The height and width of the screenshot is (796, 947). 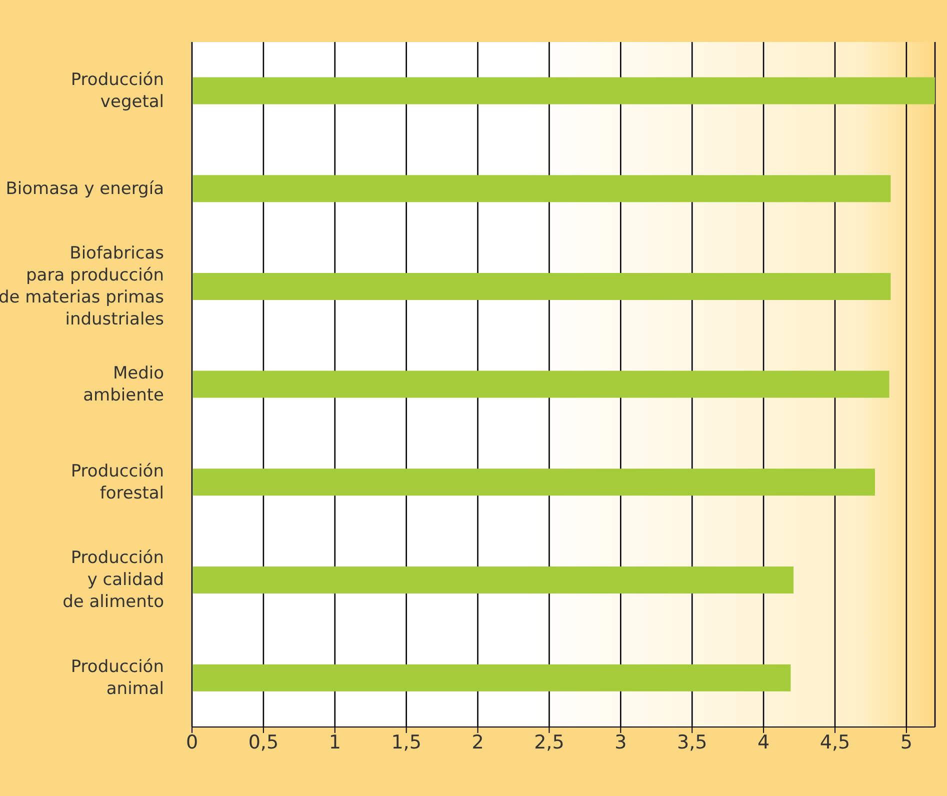 I want to click on x-tick-label: 2, so click(x=478, y=742).